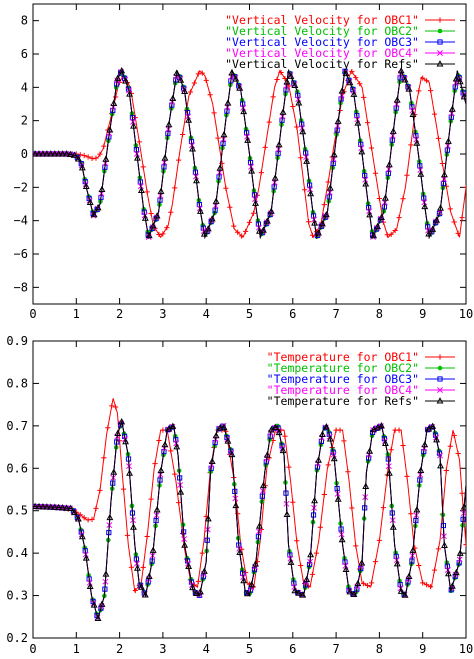  What do you see at coordinates (119, 649) in the screenshot?
I see `temperature-x-tick-label: 2` at bounding box center [119, 649].